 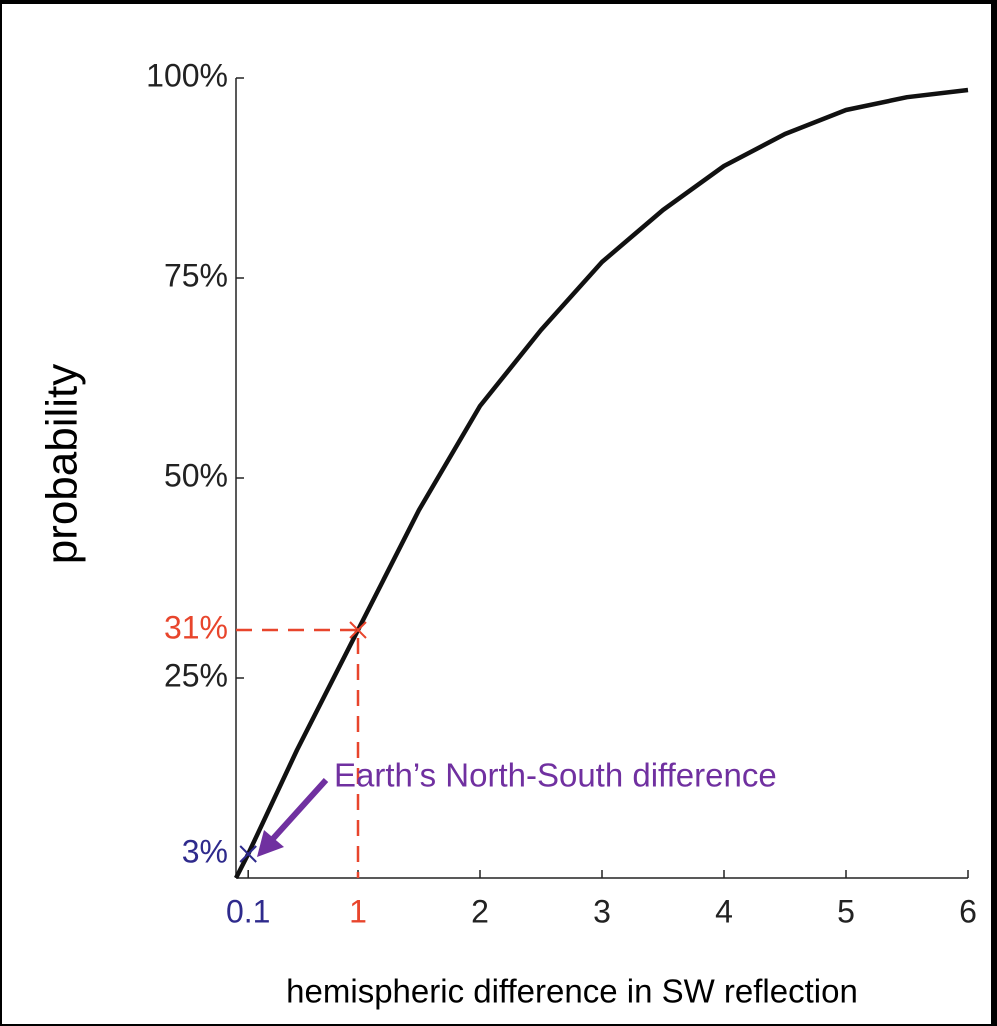 What do you see at coordinates (968, 911) in the screenshot?
I see `x-tick-label: 6` at bounding box center [968, 911].